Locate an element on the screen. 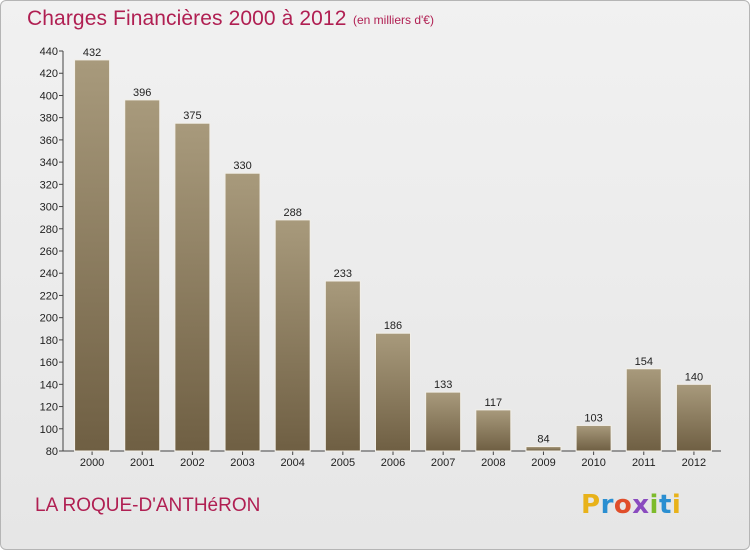 This screenshot has height=550, width=750. y-tick-label: 360 is located at coordinates (49, 141).